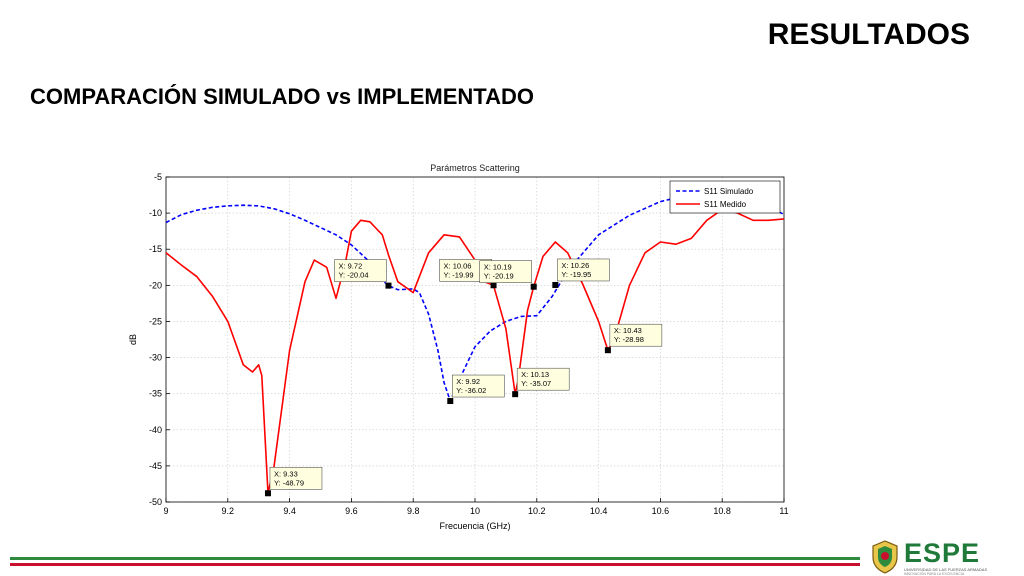 The image size is (1024, 576). I want to click on datatip-y-label: Y: -20.04, so click(353, 275).